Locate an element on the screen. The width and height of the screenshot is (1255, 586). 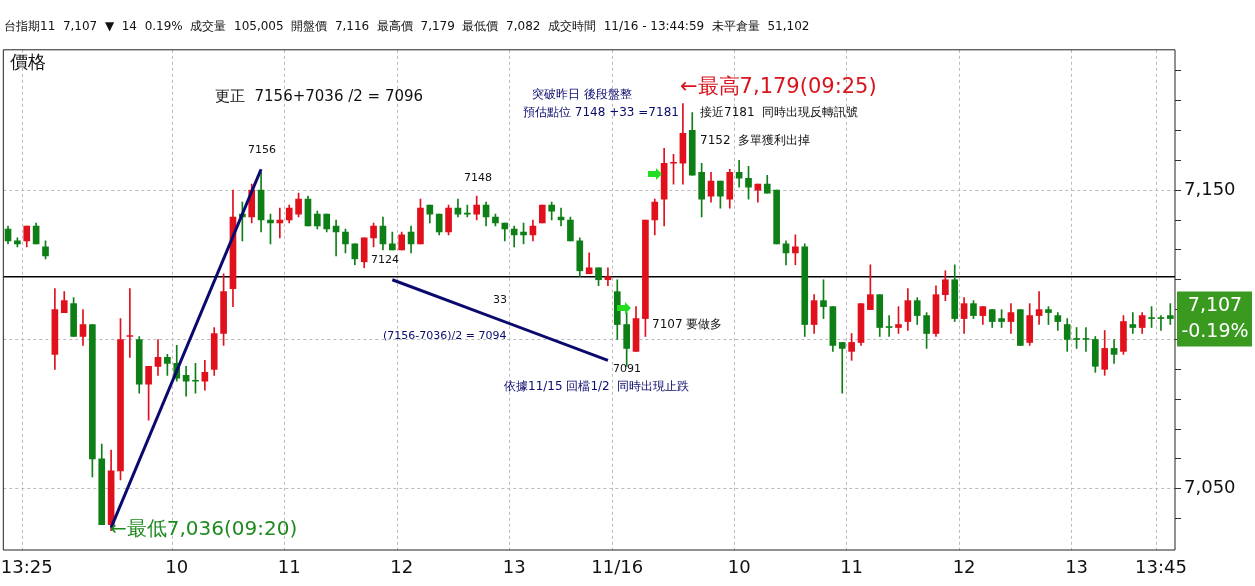
chart-subtitle: 台指期11 7,107 ▼ 14 0.19% 成交量 105,005 開盤價 7,116 最高價 7,179 最低價 7,082 成交時間 11/16 - 13:44:59 未平倉量 51,102 is located at coordinates (407, 26).